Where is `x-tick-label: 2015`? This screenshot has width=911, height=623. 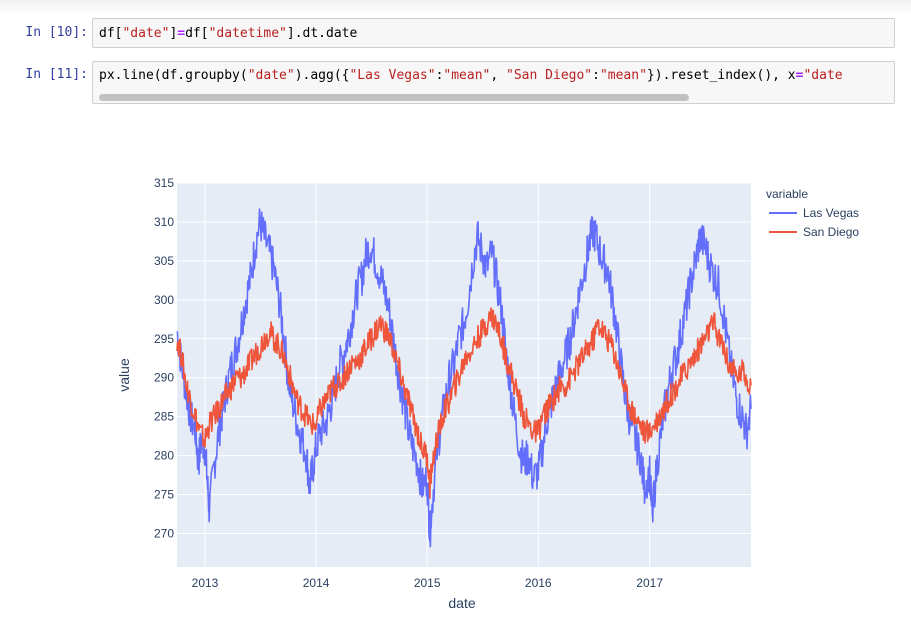 x-tick-label: 2015 is located at coordinates (427, 583).